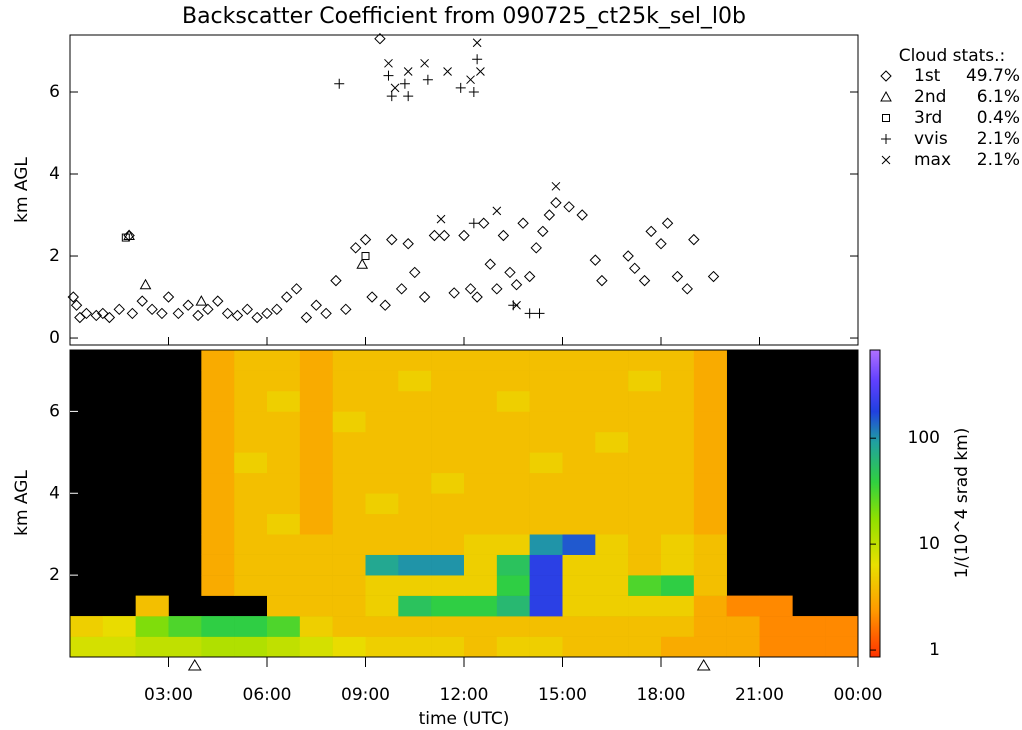 The image size is (1022, 730). I want to click on marker-triangle, so click(201, 300).